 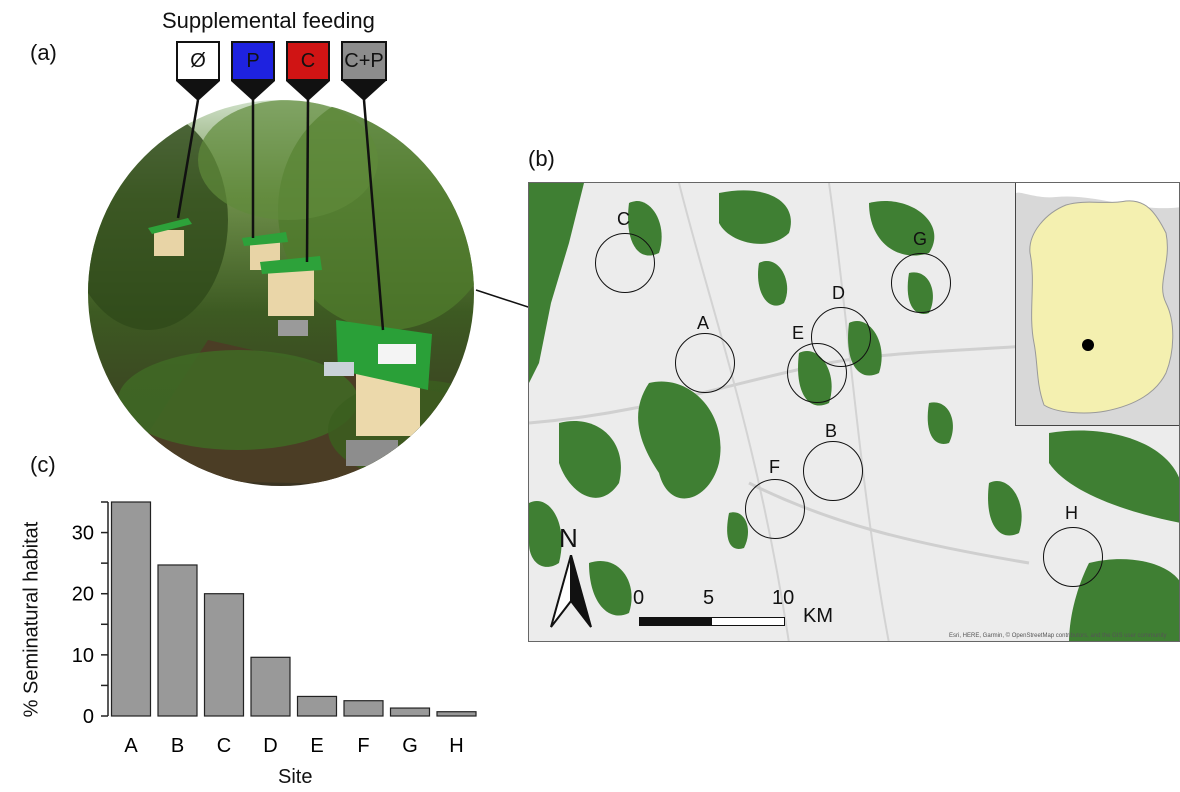 I want to click on site-label: H, so click(x=1071, y=513).